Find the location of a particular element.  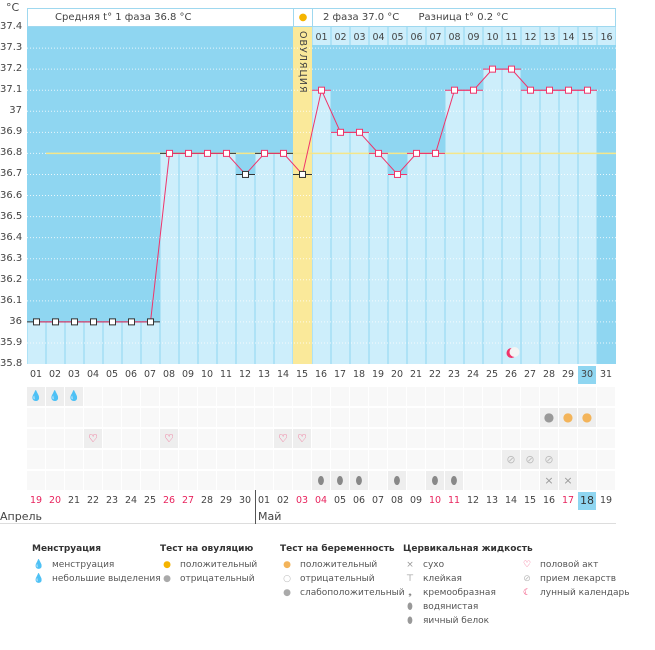

day-label: 17 is located at coordinates (340, 374).